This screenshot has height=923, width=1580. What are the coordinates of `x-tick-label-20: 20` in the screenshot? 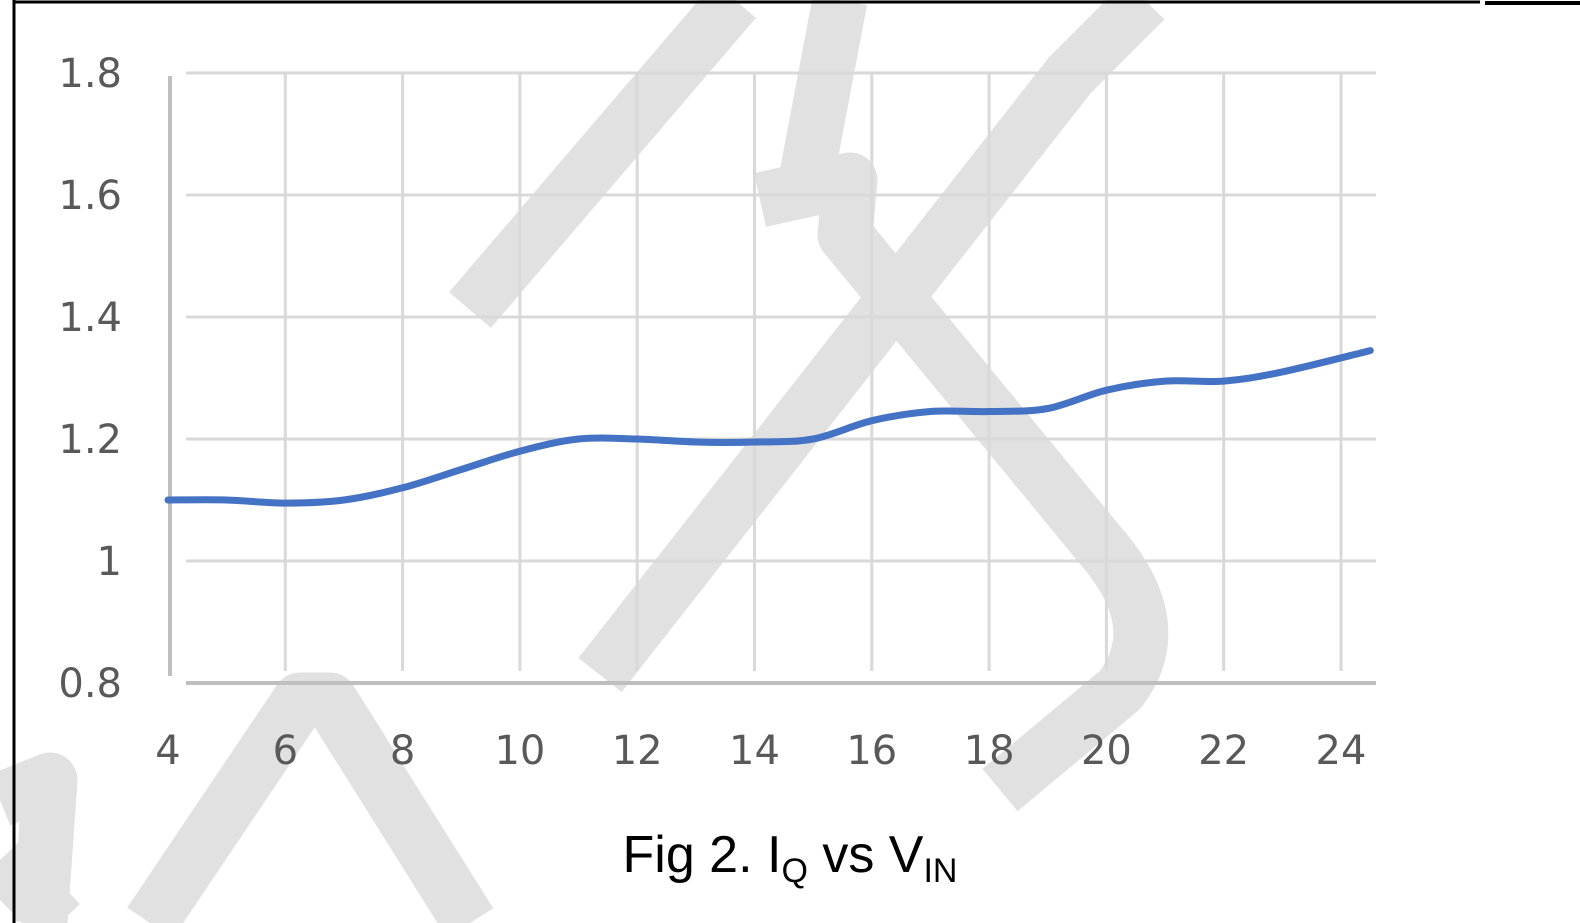 It's located at (1106, 751).